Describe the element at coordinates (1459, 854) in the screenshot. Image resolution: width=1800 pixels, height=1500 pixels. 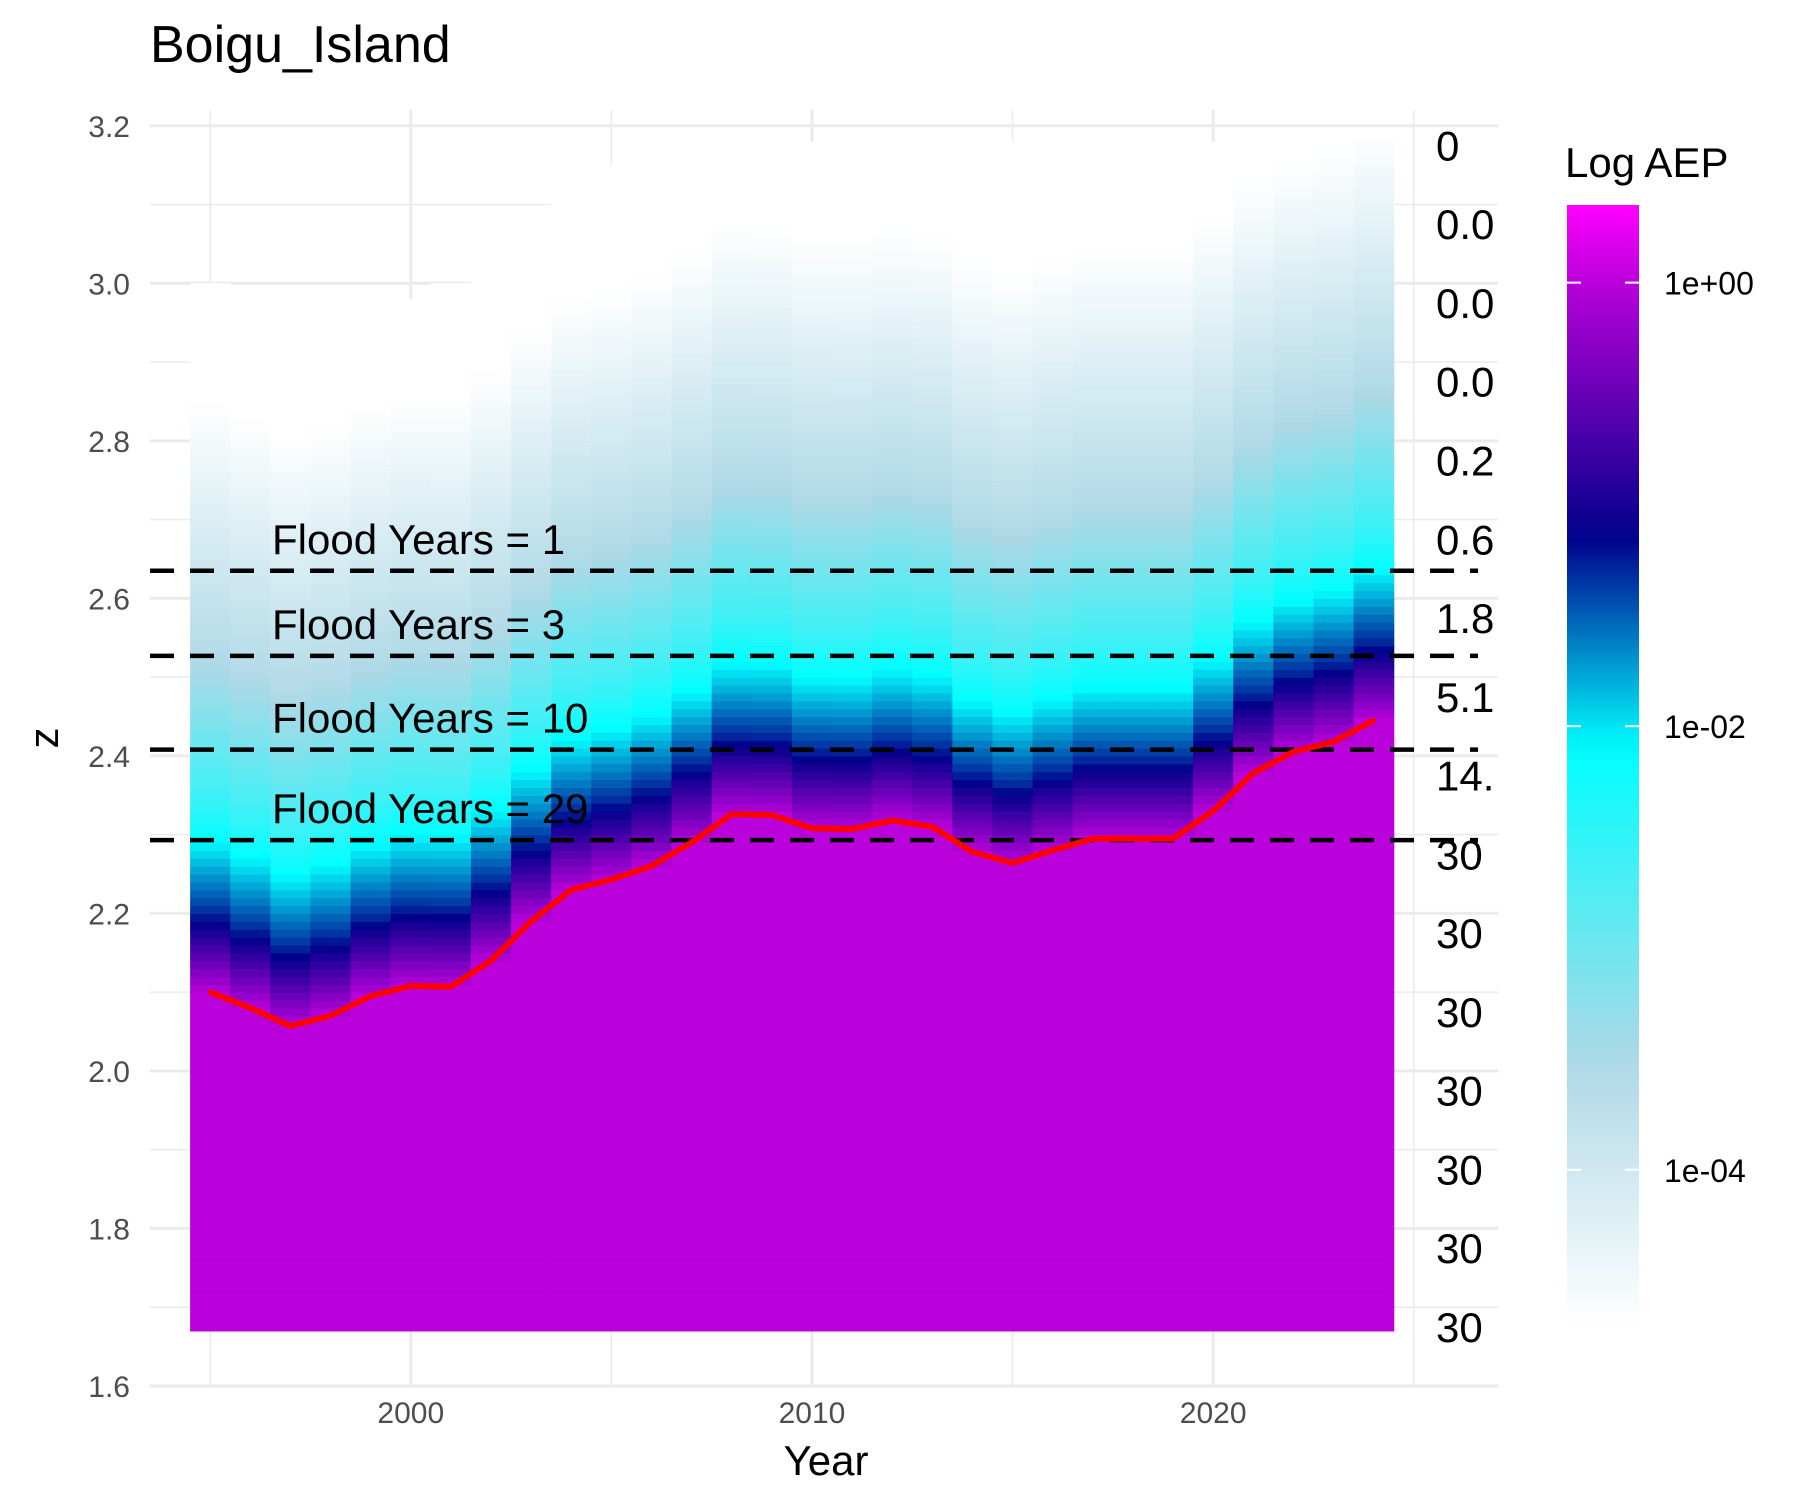
I see `right-label: 30` at that location.